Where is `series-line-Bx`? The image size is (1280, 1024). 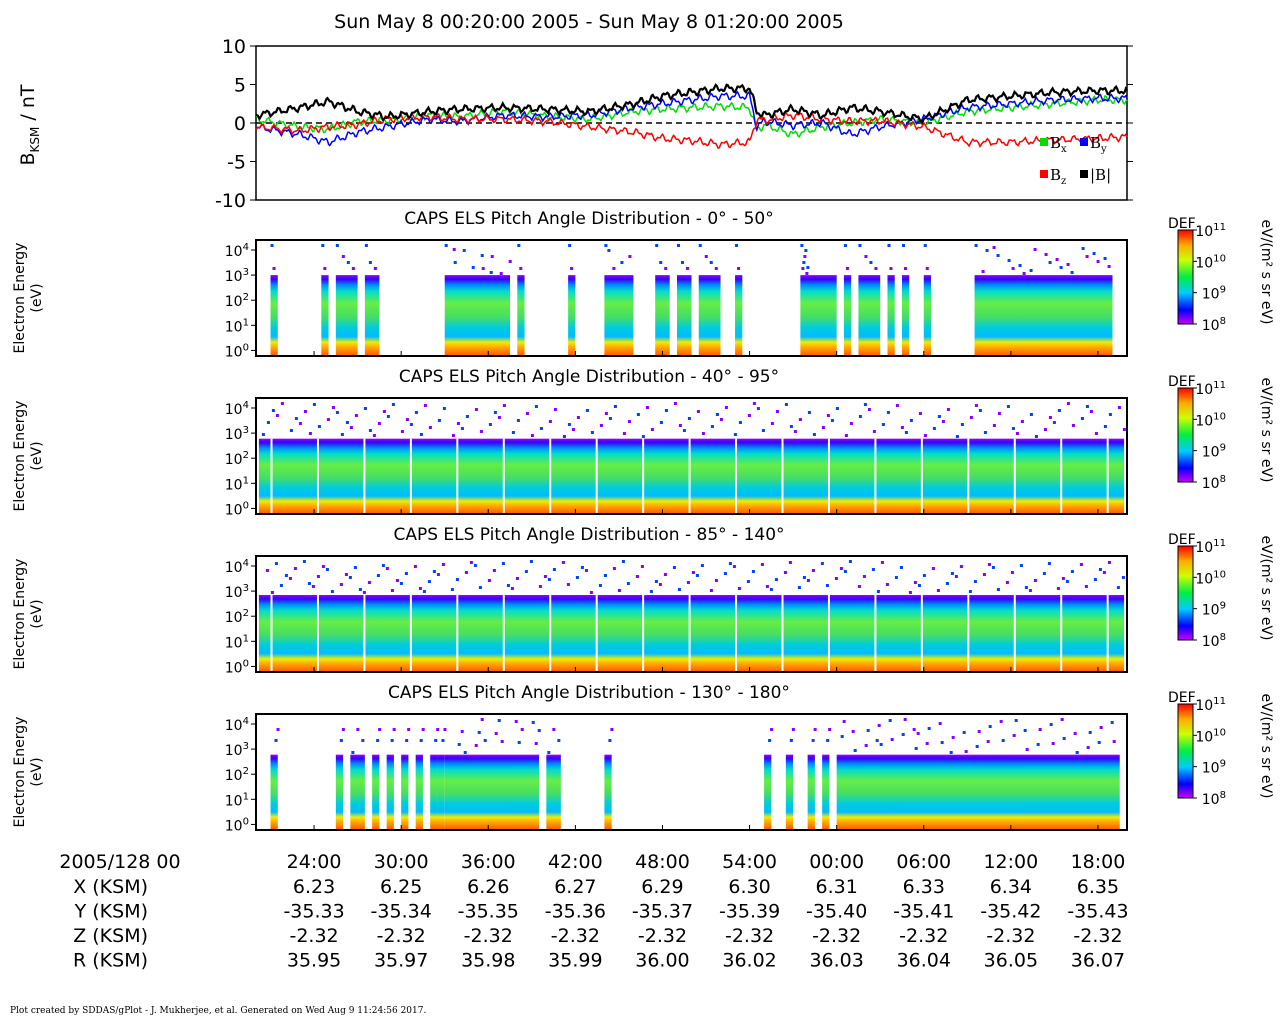
series-line-Bx is located at coordinates (691, 116).